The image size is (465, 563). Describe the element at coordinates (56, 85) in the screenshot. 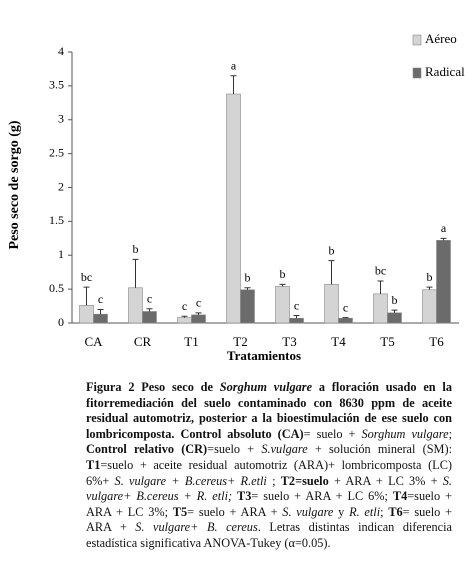

I see `y-tick-label: 3.5` at that location.